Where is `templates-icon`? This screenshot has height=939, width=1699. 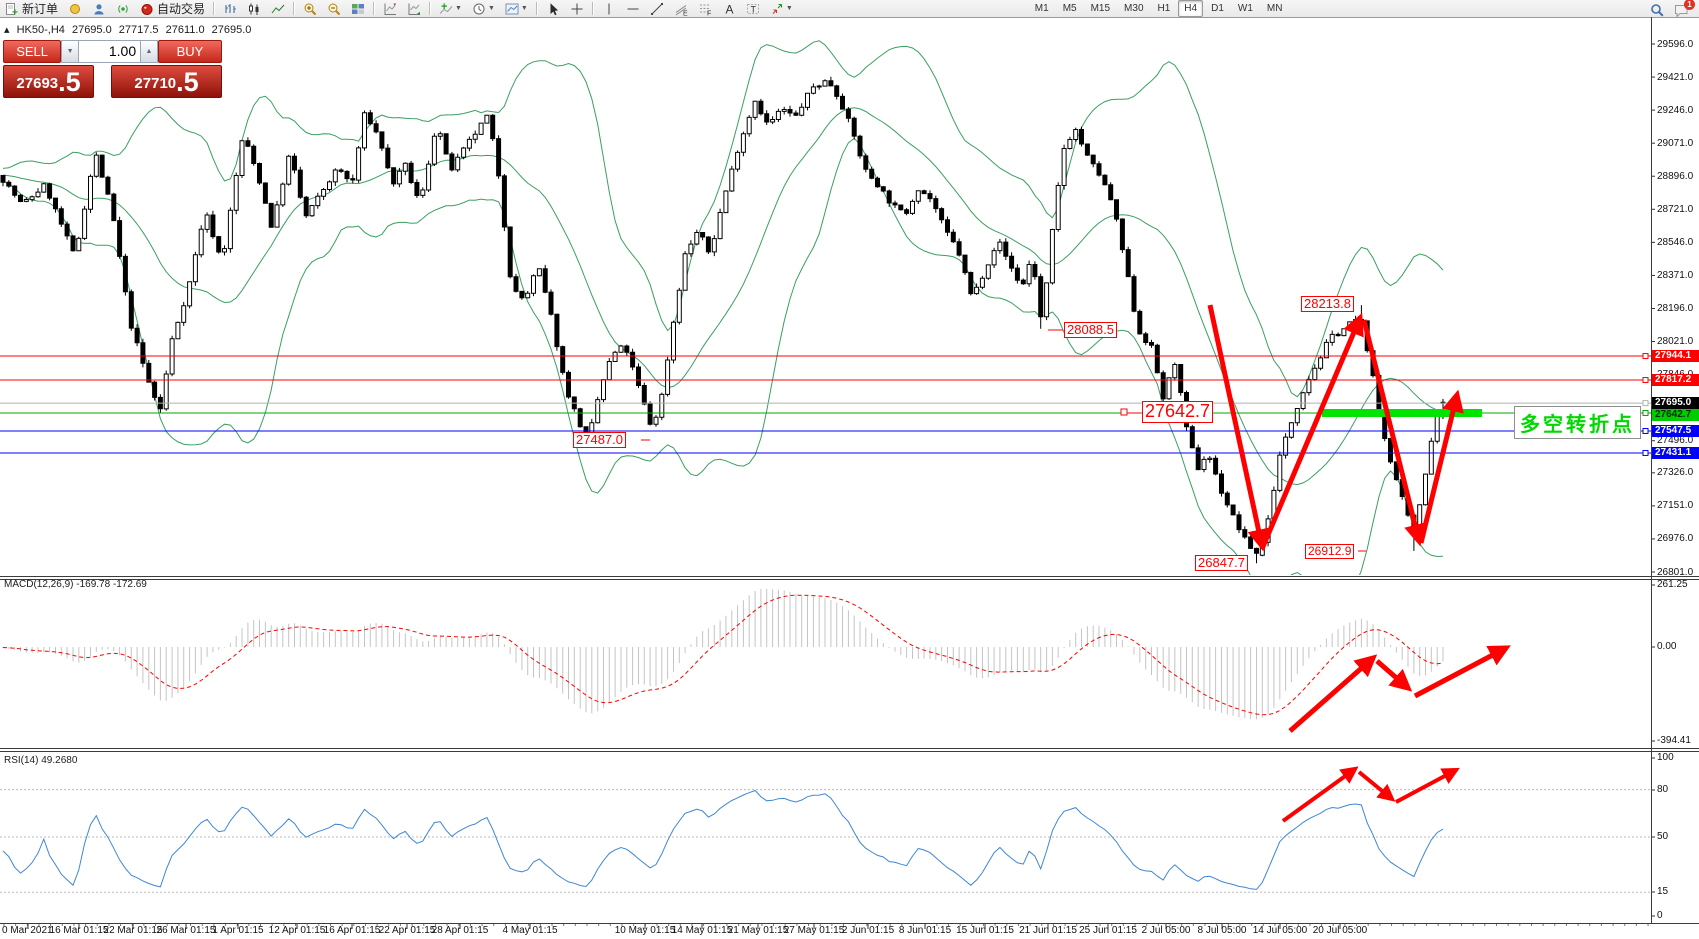
templates-icon is located at coordinates (512, 9).